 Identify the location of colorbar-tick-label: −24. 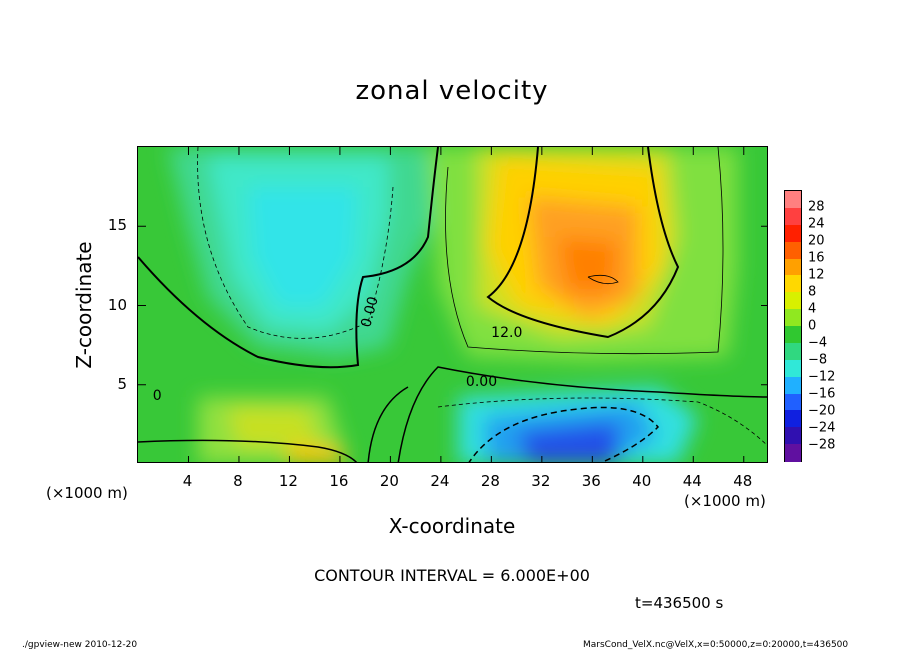
(822, 428).